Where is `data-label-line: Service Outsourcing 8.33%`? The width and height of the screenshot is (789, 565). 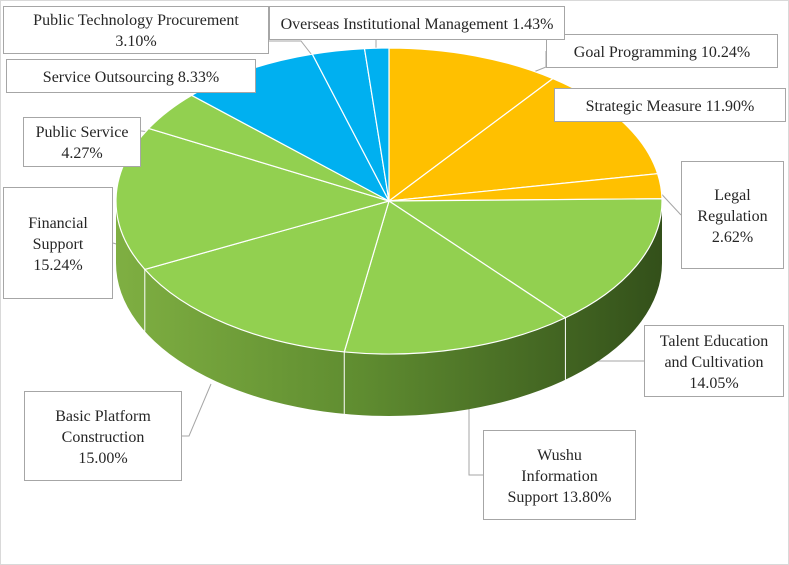
data-label-line: Service Outsourcing 8.33% is located at coordinates (131, 77).